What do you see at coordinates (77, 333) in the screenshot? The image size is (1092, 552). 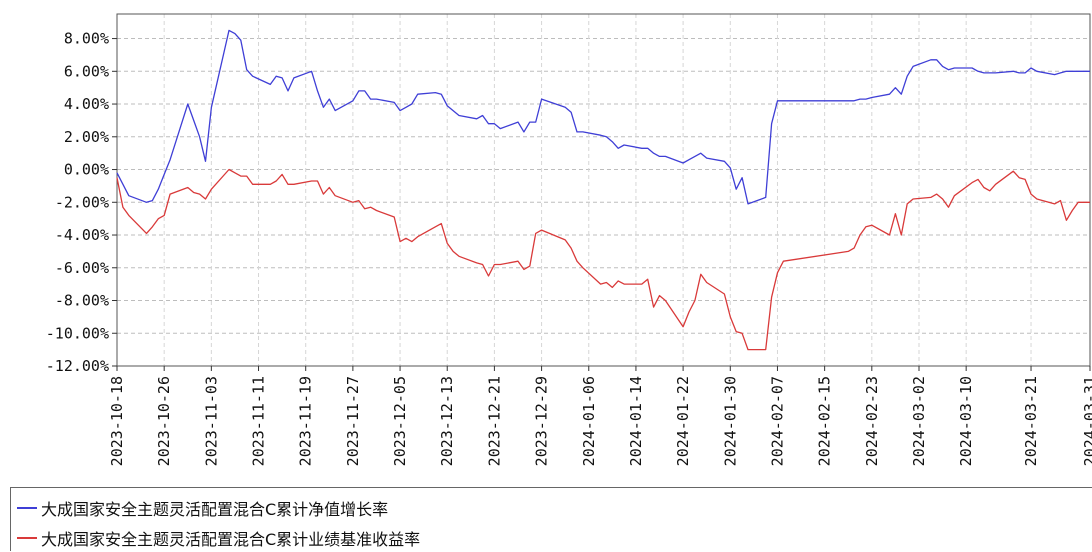 I see `y-tick-label: -10.00%` at bounding box center [77, 333].